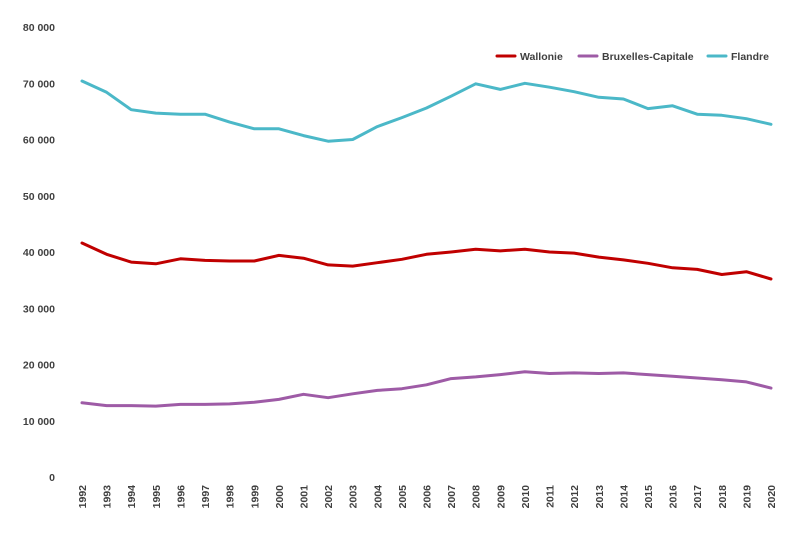 The image size is (800, 536). I want to click on x-tick-label: 1995, so click(157, 497).